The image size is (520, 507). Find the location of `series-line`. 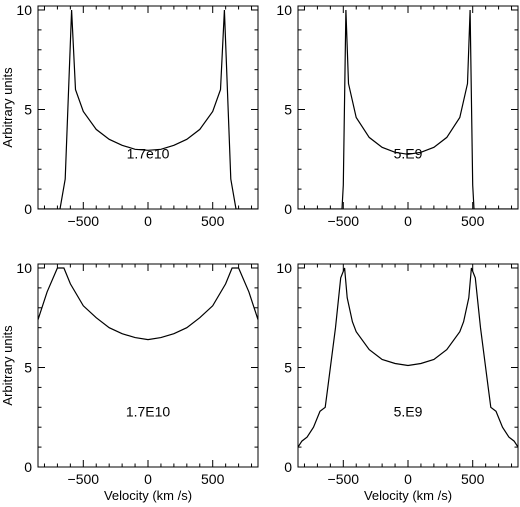

series-line is located at coordinates (148, 304).